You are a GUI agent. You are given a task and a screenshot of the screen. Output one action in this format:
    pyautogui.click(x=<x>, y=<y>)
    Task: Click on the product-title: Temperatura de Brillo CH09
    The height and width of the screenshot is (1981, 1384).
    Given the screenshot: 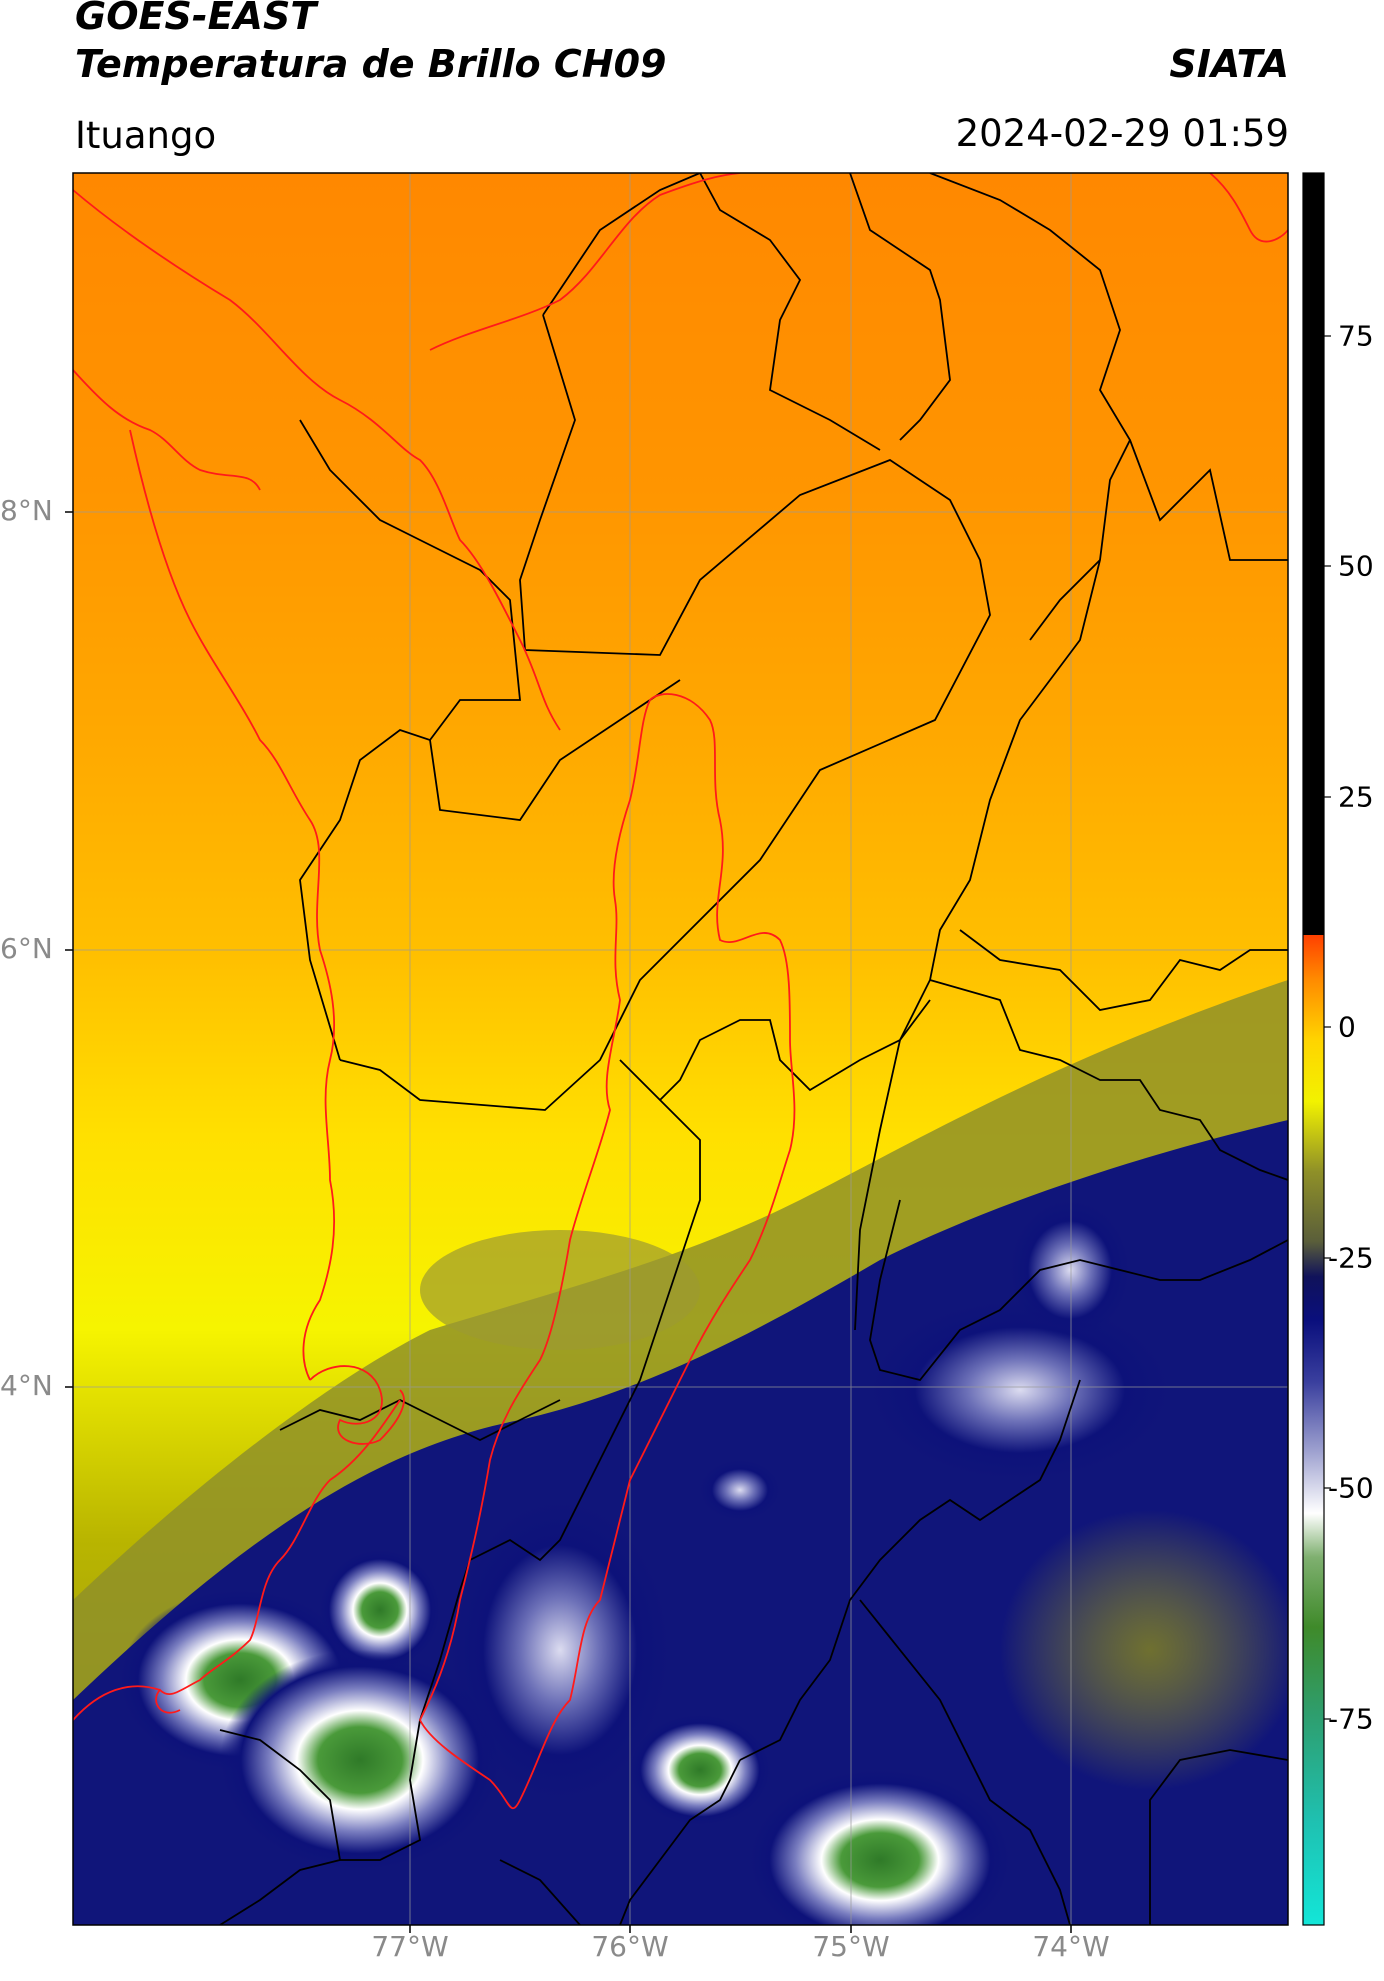 What is the action you would take?
    pyautogui.click(x=371, y=64)
    